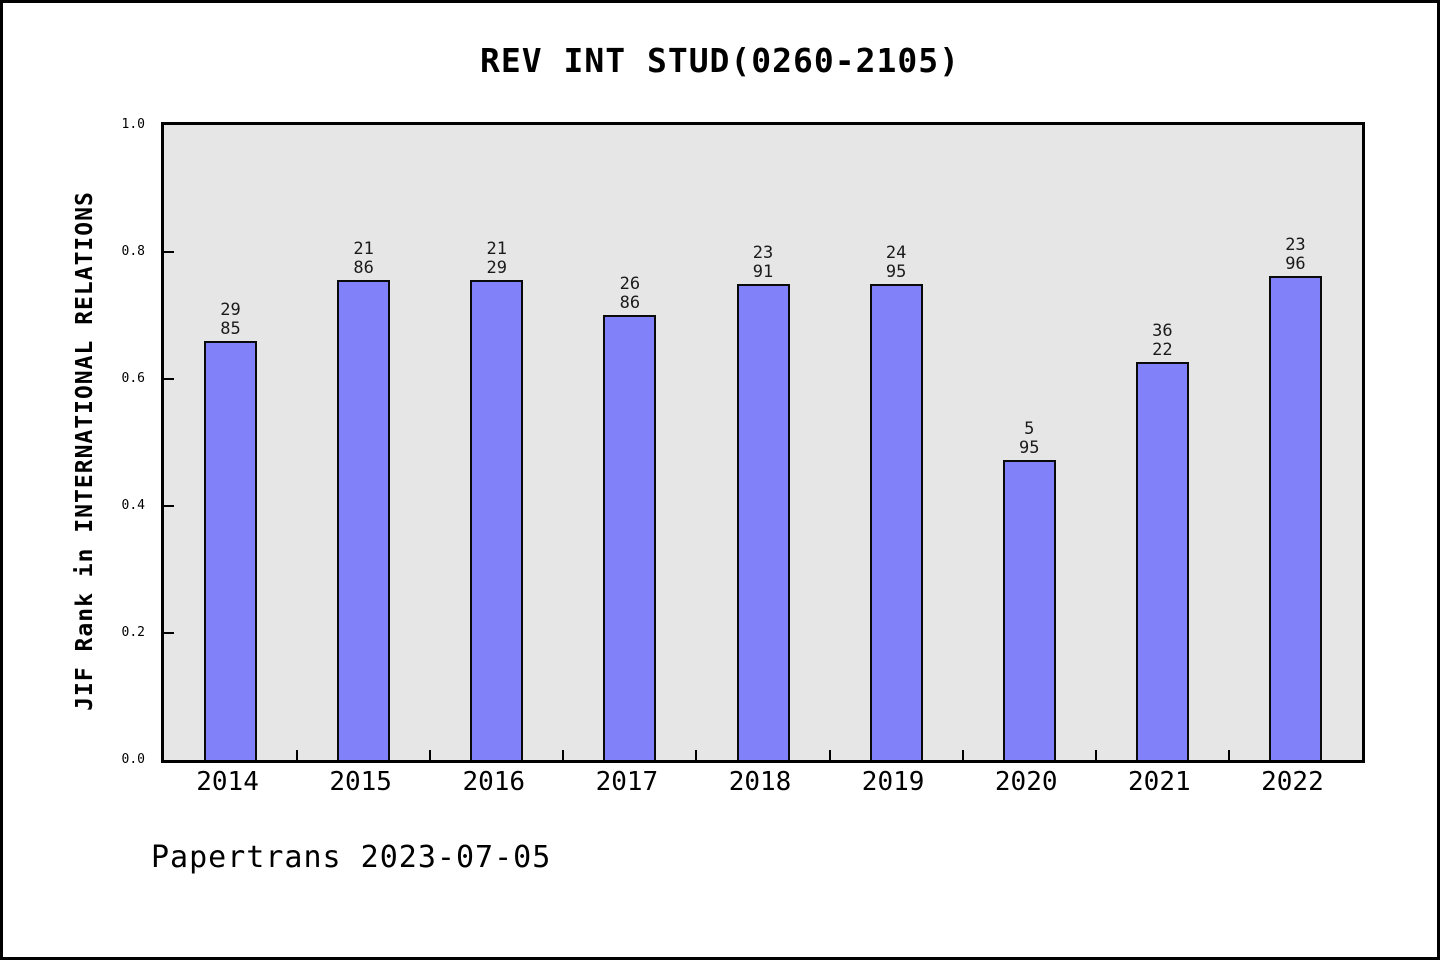 The width and height of the screenshot is (1440, 960). Describe the element at coordinates (133, 632) in the screenshot. I see `y-tick-label-0.2: 0.2` at that location.